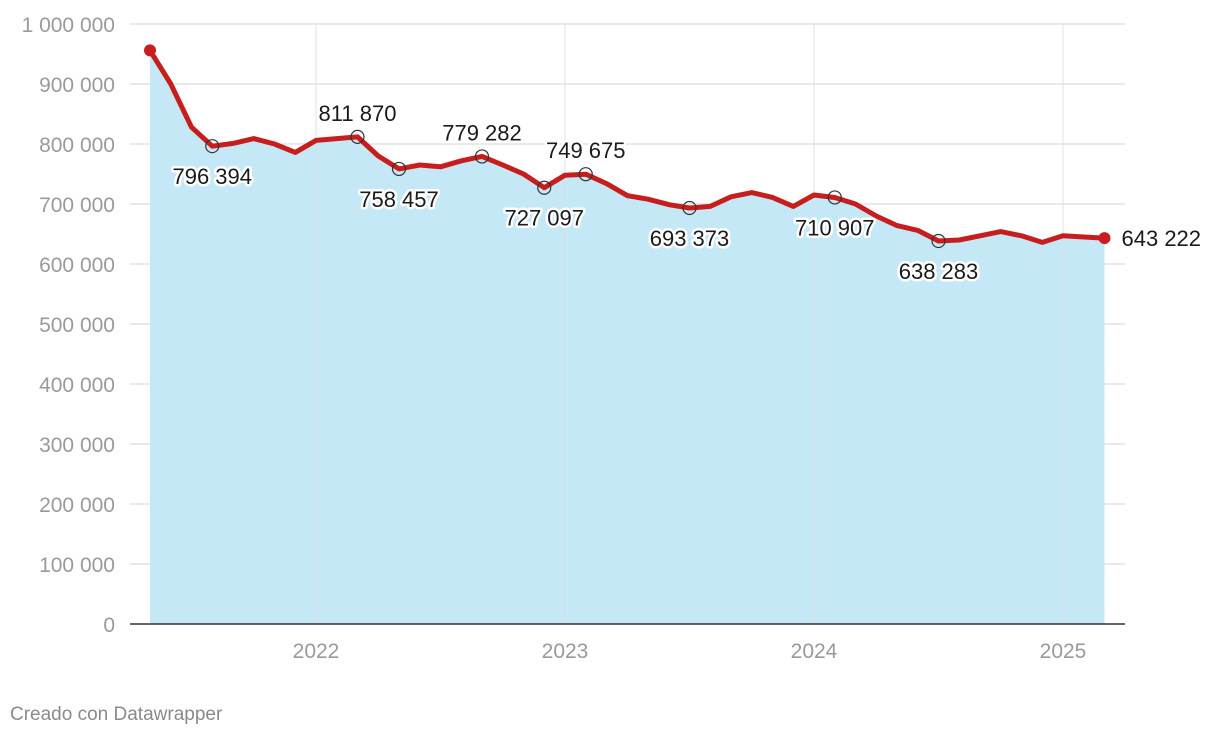 The width and height of the screenshot is (1220, 740). I want to click on y-tick-label: 900 000, so click(77, 85).